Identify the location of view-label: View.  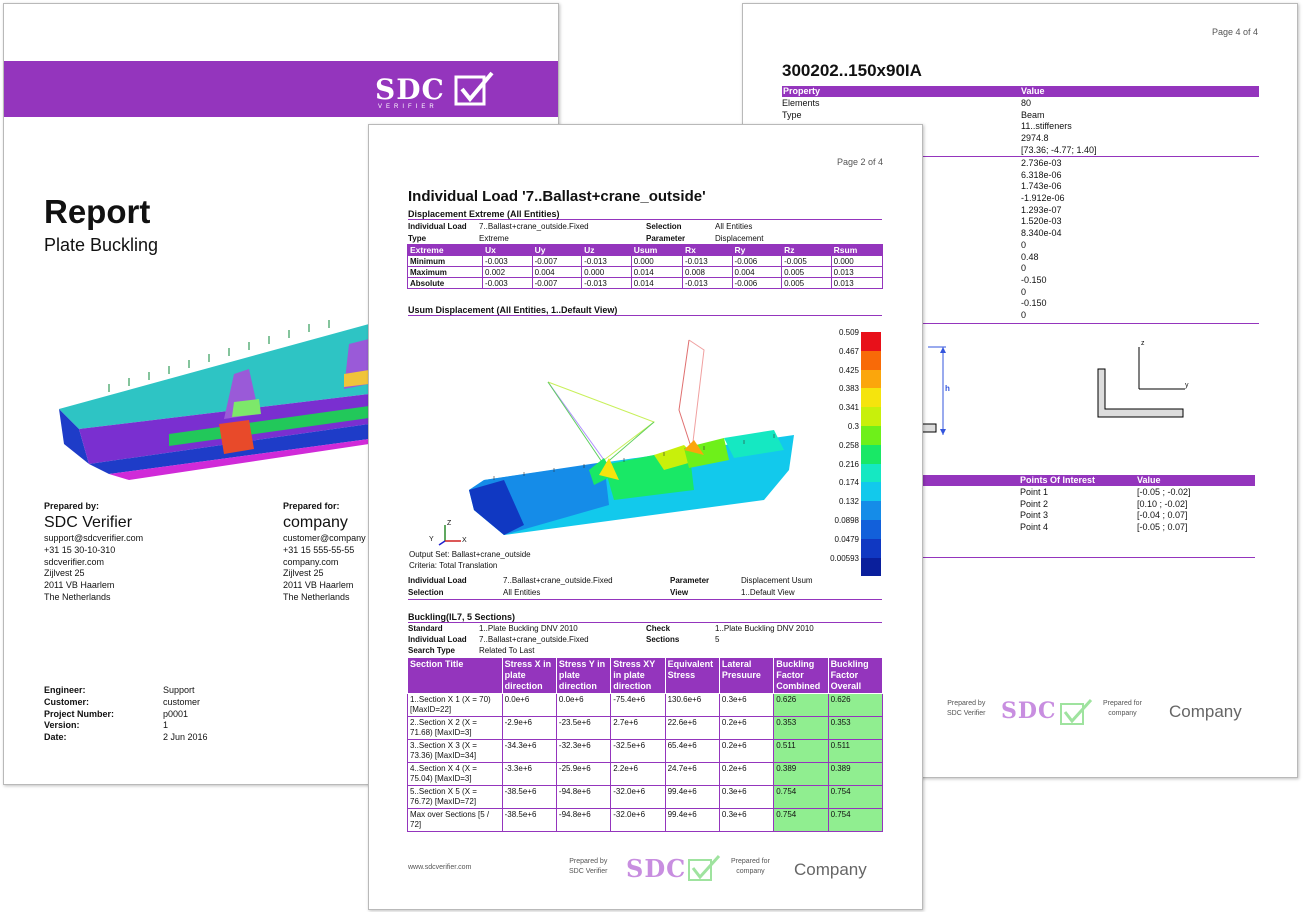
(679, 592).